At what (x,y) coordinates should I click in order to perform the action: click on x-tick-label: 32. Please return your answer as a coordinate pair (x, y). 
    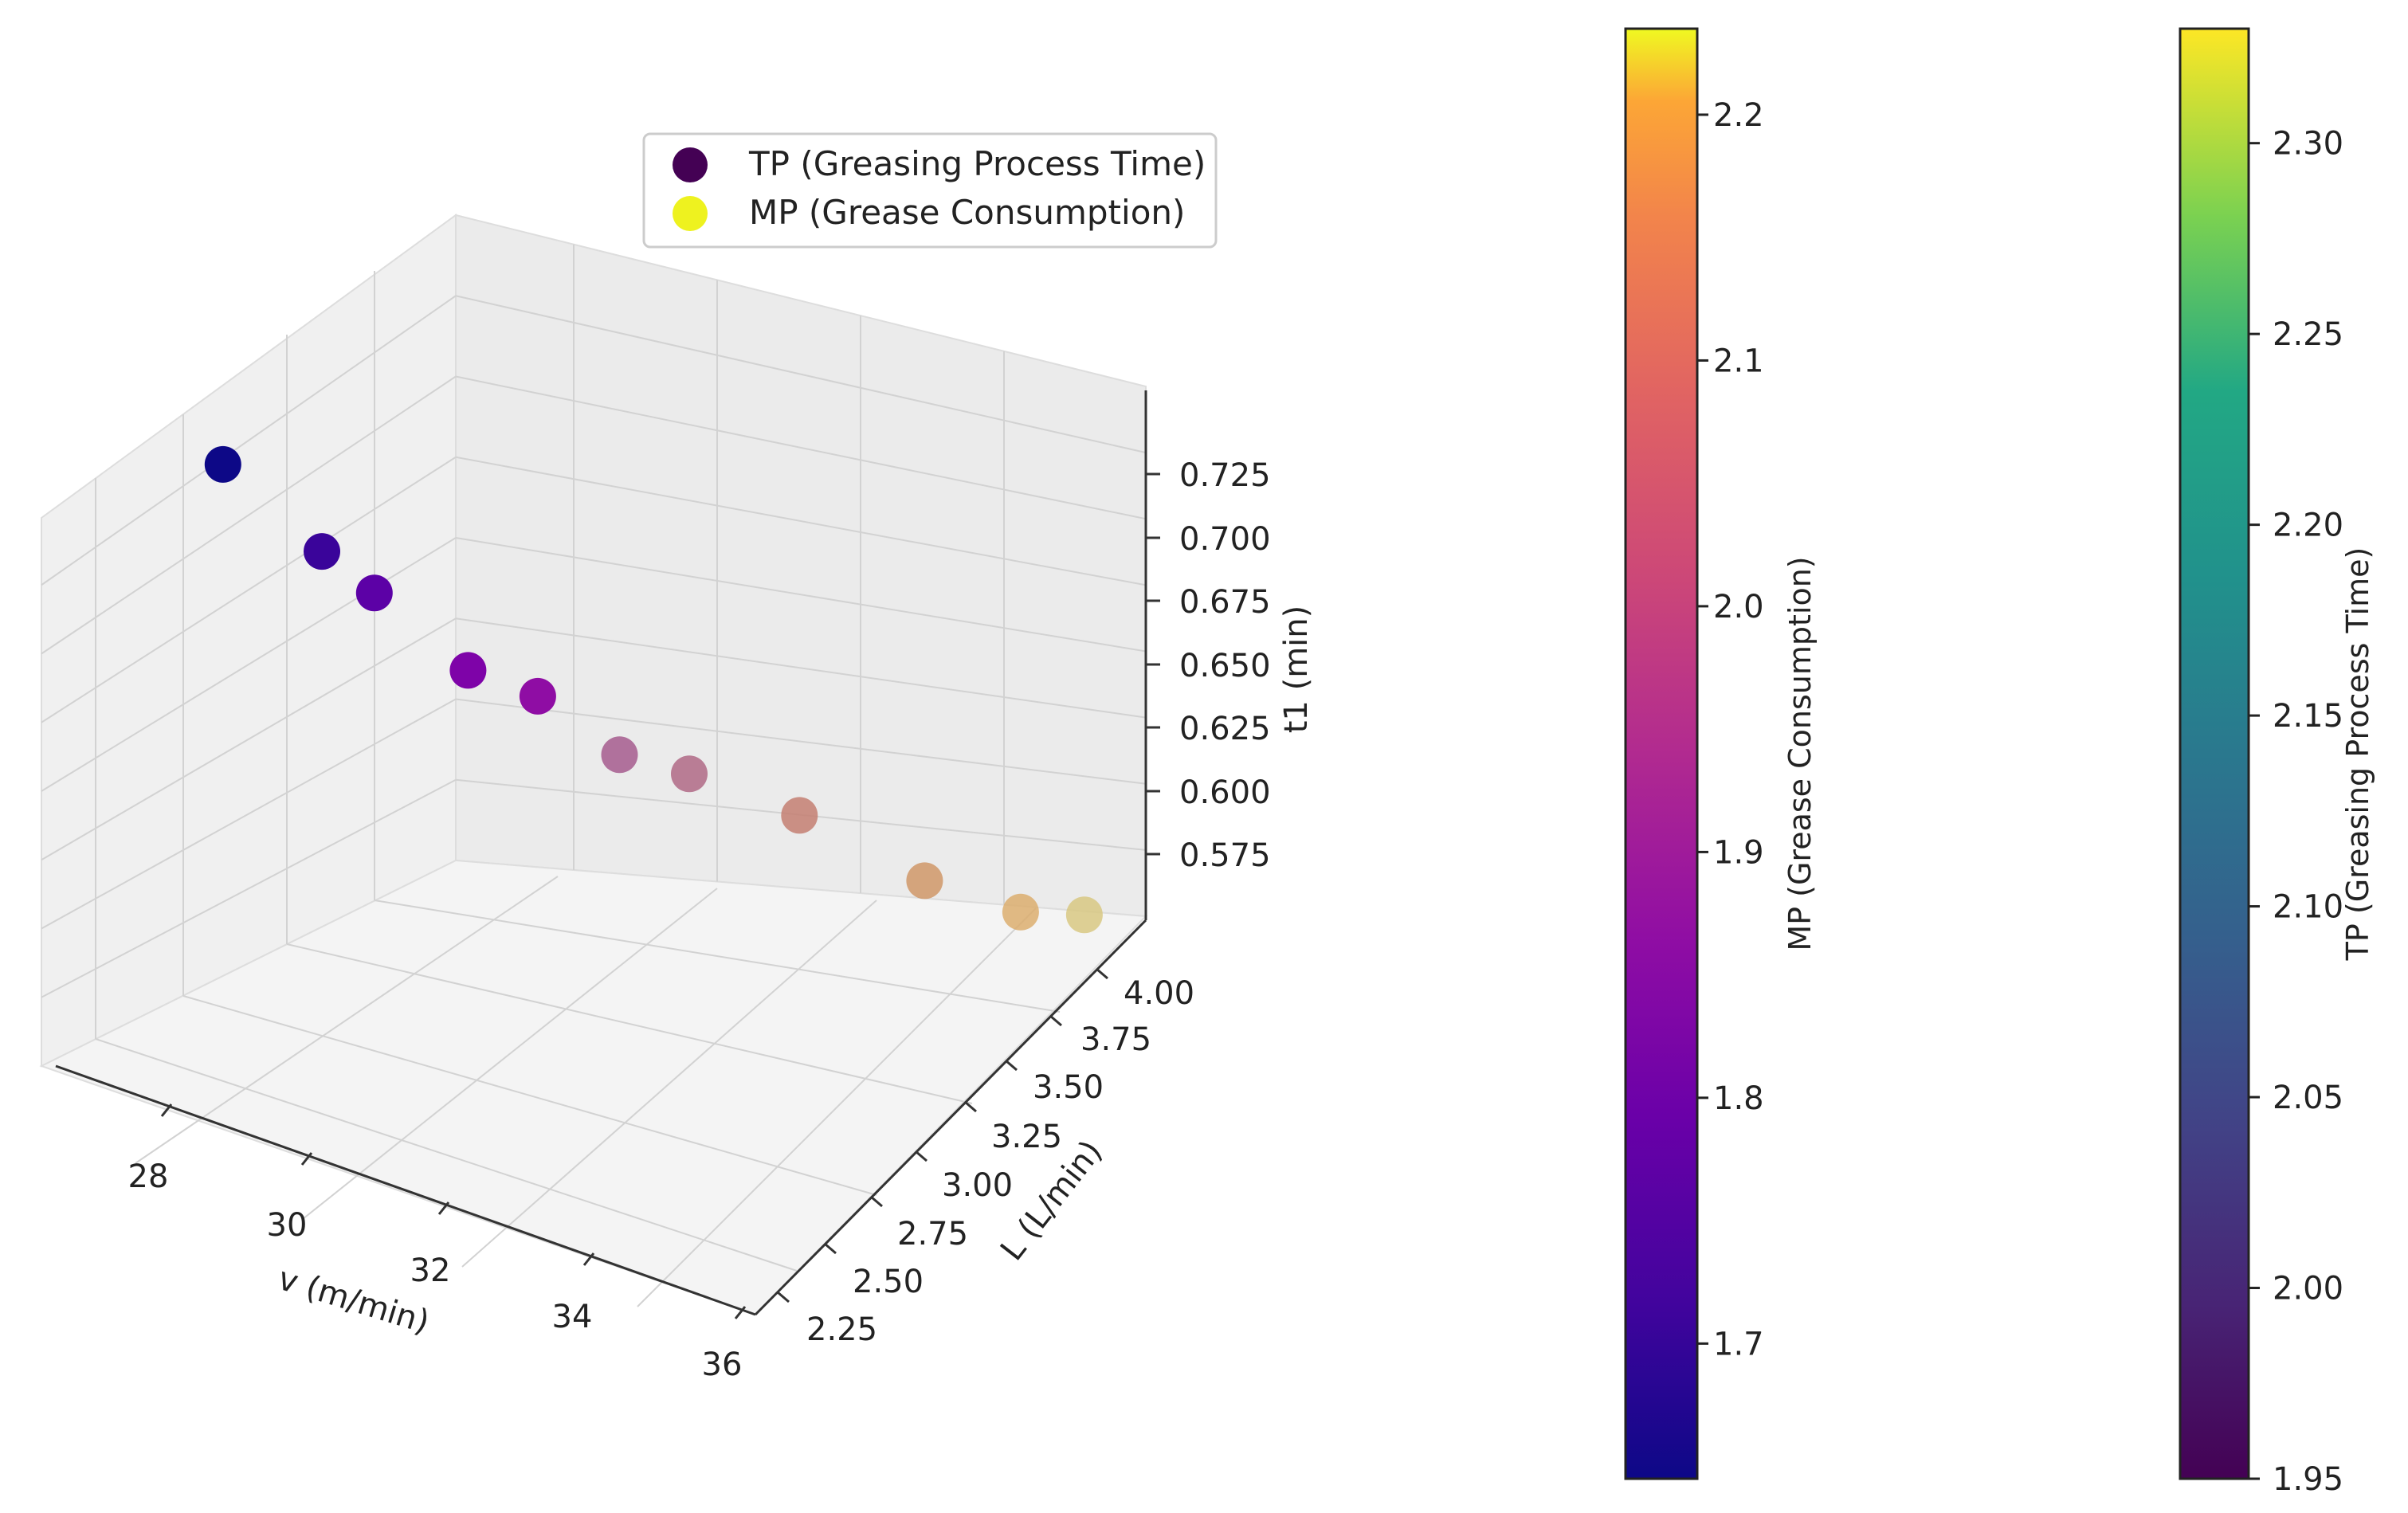
    Looking at the image, I should click on (430, 1270).